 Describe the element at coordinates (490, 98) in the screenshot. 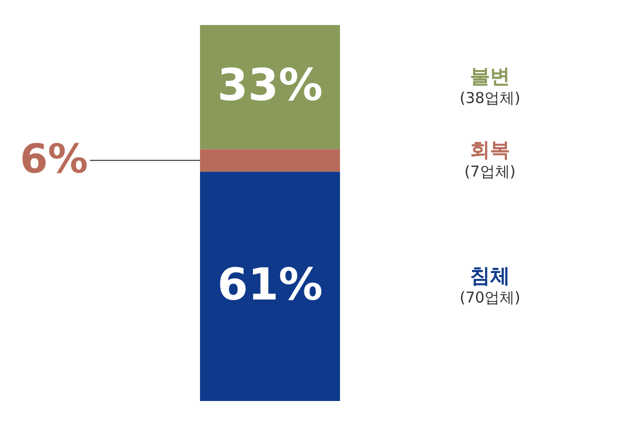

I see `text: (38업체)` at that location.